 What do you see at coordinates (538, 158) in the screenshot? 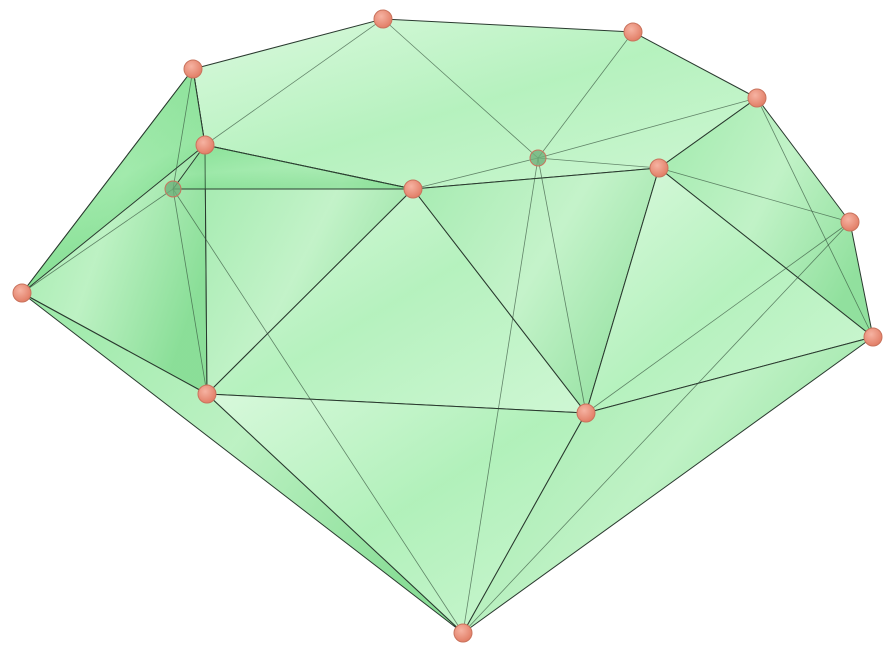
I see `vertex-n` at bounding box center [538, 158].